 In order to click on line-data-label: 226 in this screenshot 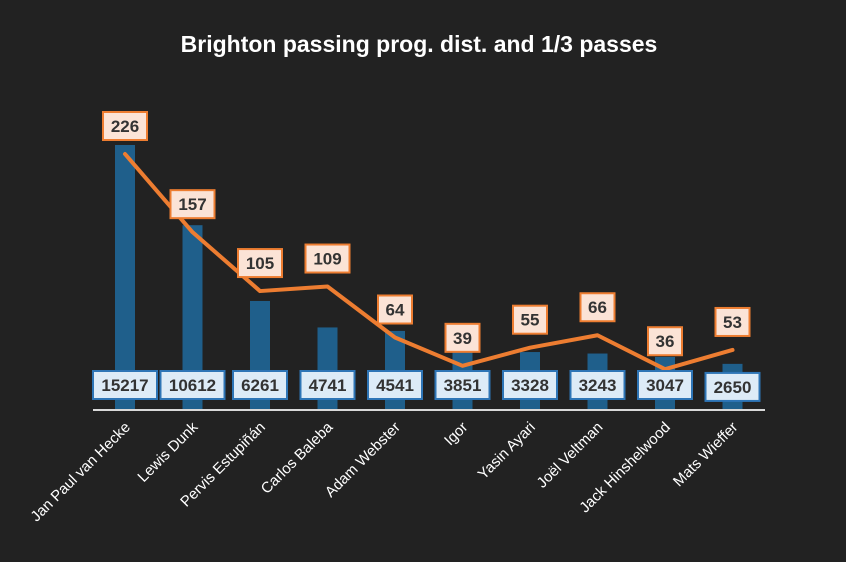, I will do `click(125, 126)`.